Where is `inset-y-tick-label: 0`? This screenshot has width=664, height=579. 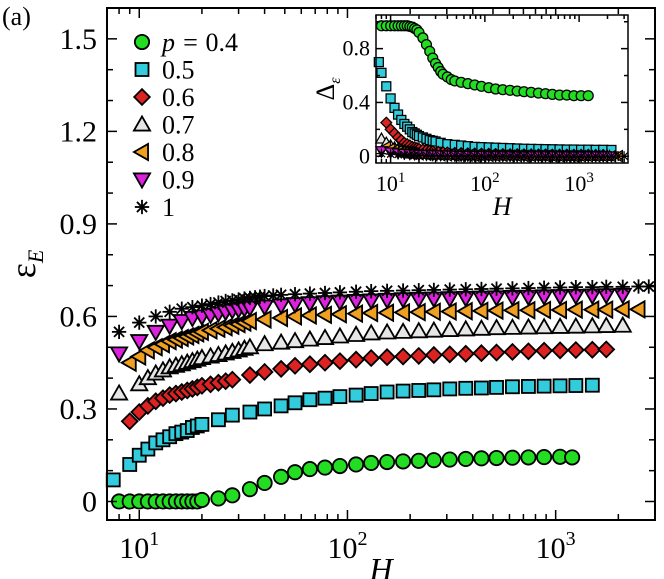 inset-y-tick-label: 0 is located at coordinates (364, 155).